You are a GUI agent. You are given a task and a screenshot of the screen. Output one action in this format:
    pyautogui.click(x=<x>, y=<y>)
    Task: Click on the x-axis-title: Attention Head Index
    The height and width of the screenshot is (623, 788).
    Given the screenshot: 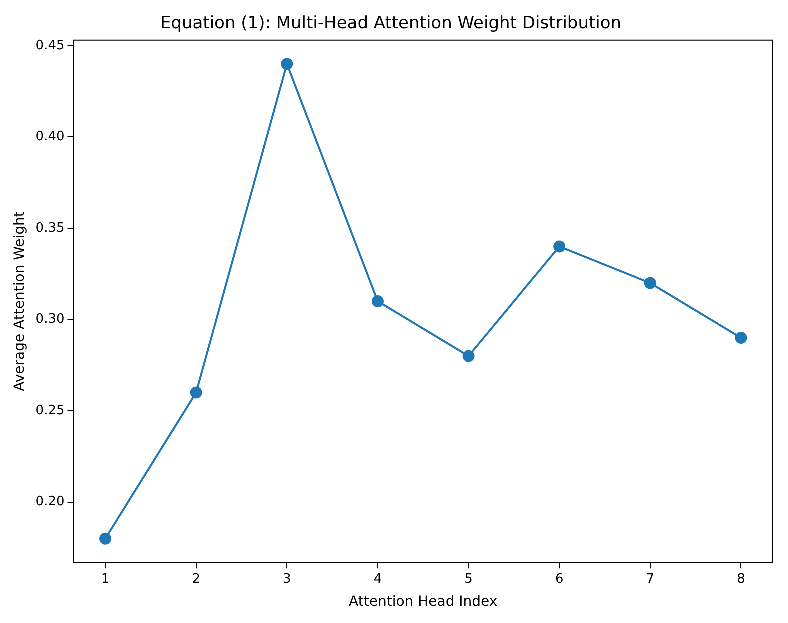 What is the action you would take?
    pyautogui.click(x=423, y=602)
    